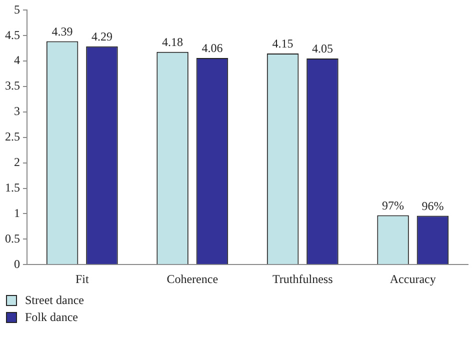 The height and width of the screenshot is (338, 474). I want to click on x-tick-label: Truthfulness, so click(303, 279).